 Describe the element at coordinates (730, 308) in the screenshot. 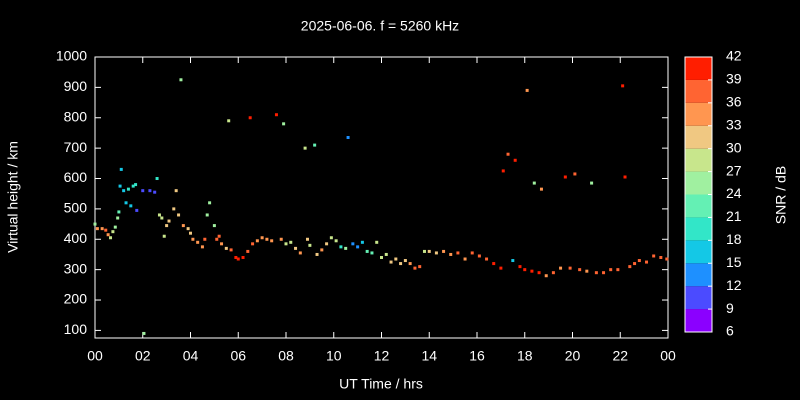

I see `colorbar-tick-label: 9` at that location.